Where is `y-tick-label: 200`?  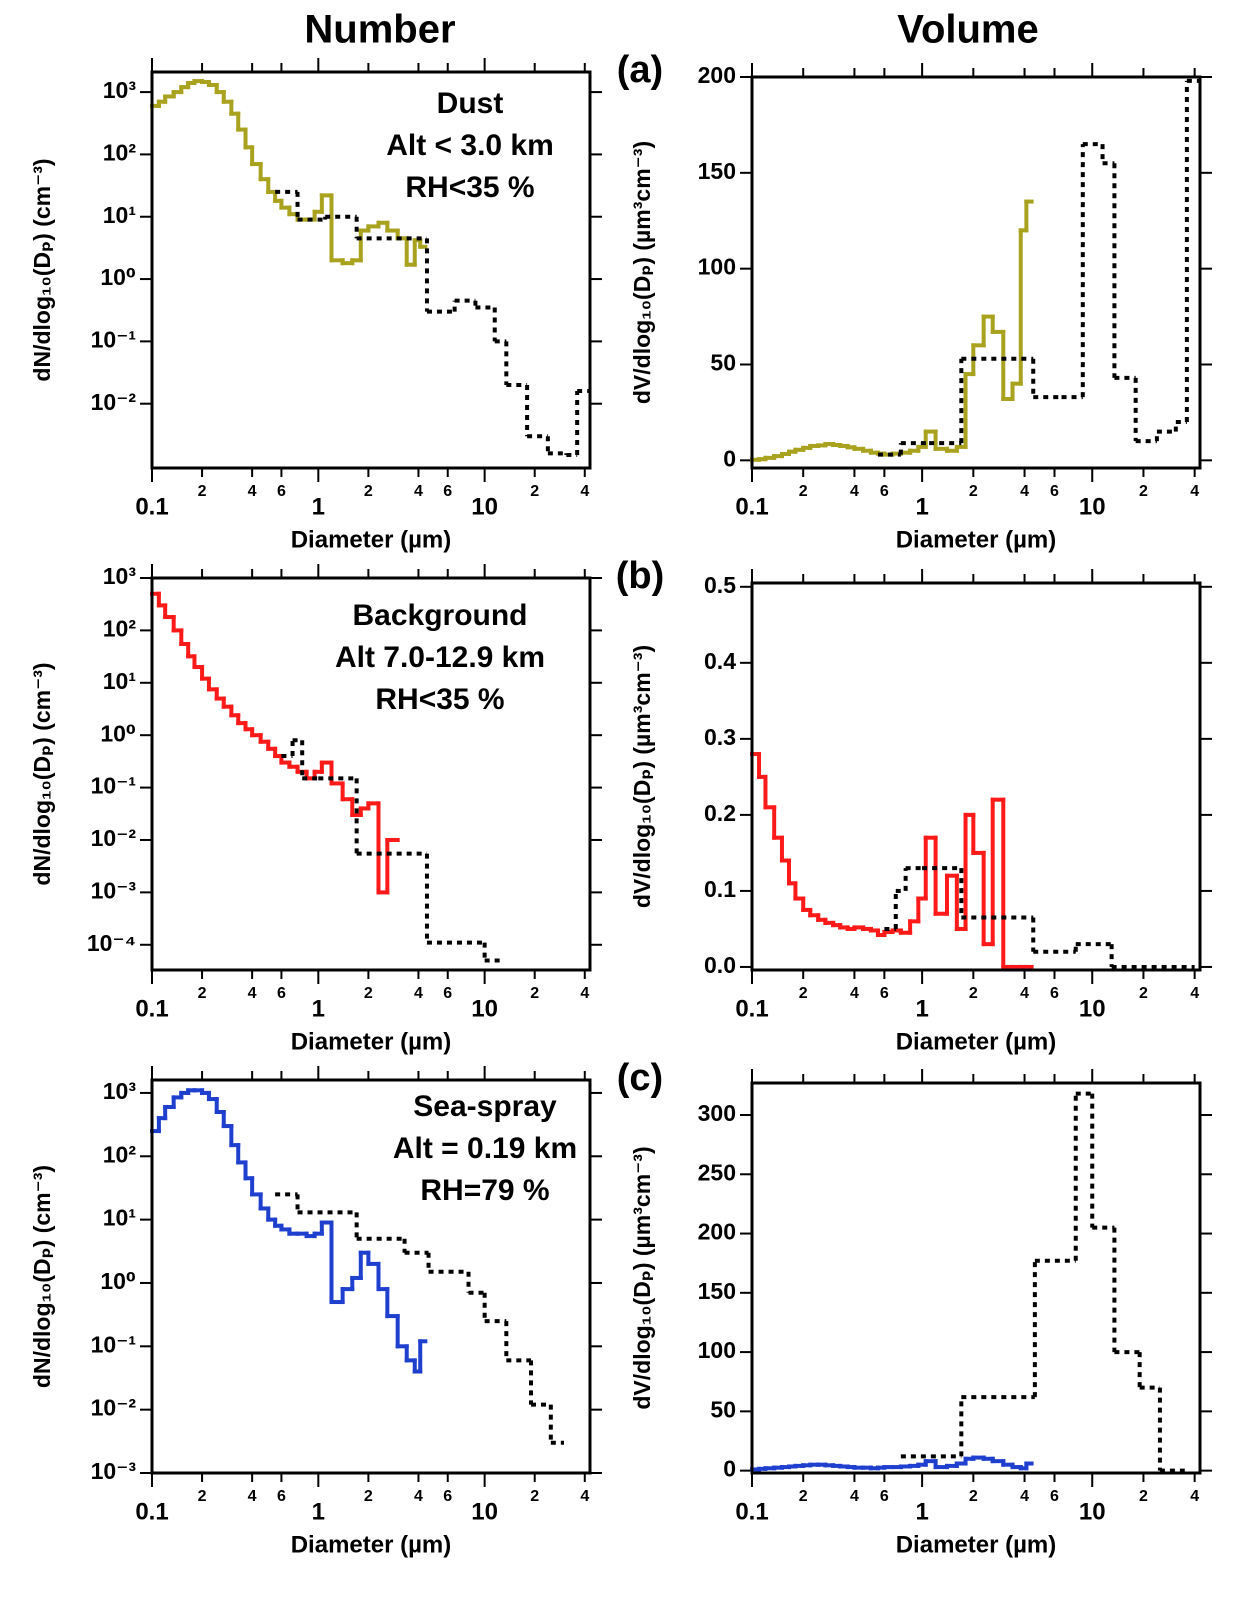 y-tick-label: 200 is located at coordinates (717, 75).